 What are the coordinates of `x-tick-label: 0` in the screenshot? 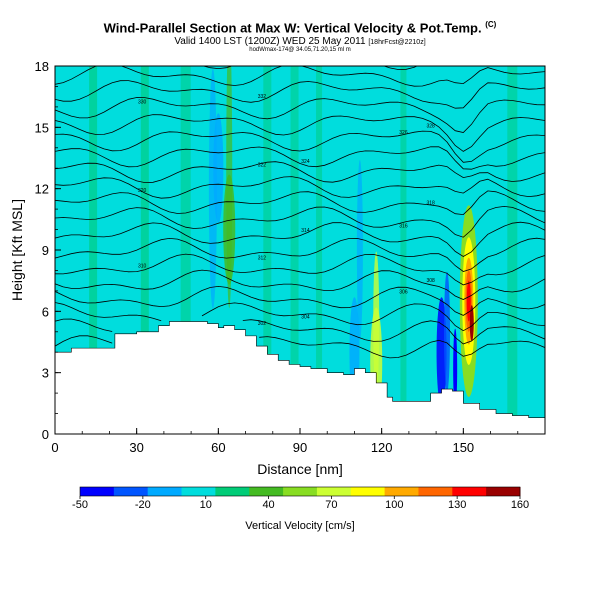 It's located at (54, 447).